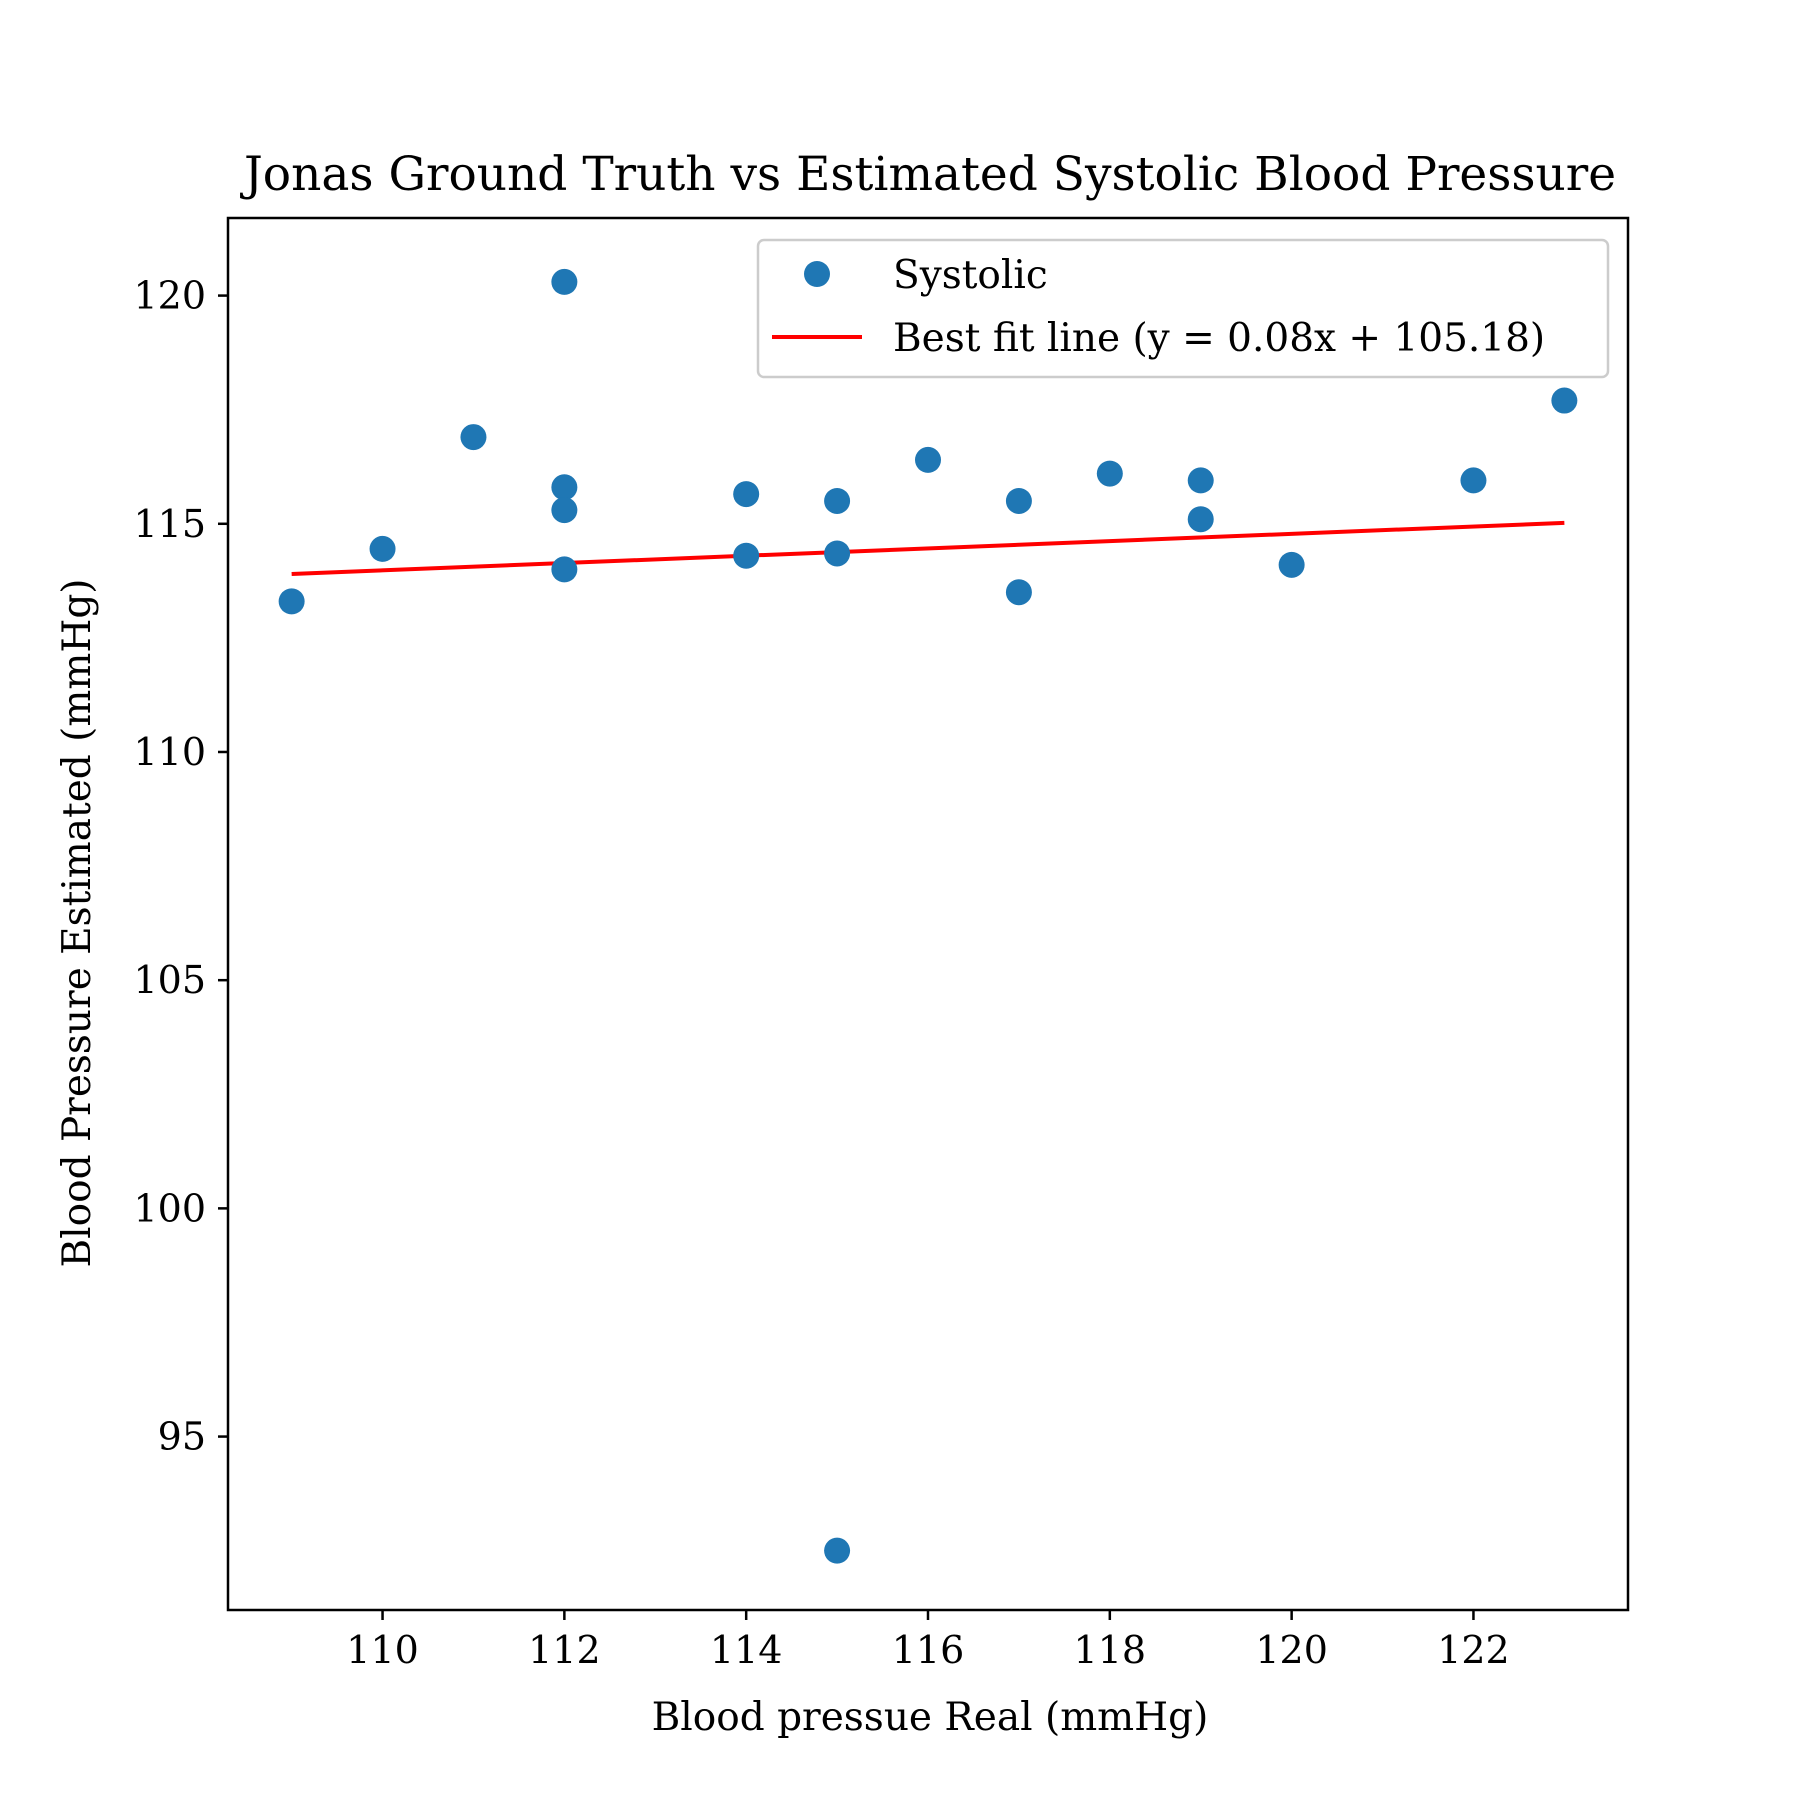 The height and width of the screenshot is (1800, 1800). I want to click on x-tick-label: 112, so click(564, 1650).